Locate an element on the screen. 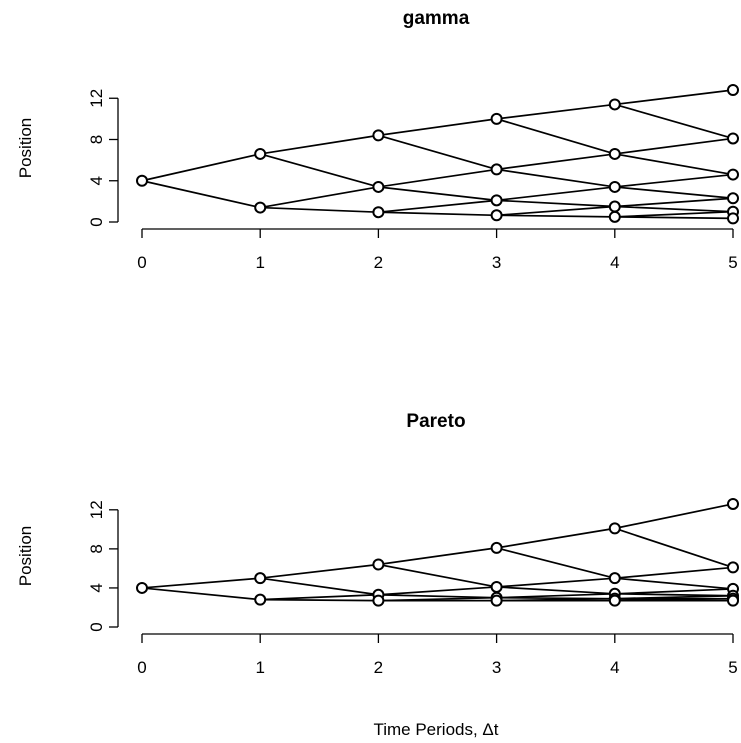  lattice-points is located at coordinates (437, 552).